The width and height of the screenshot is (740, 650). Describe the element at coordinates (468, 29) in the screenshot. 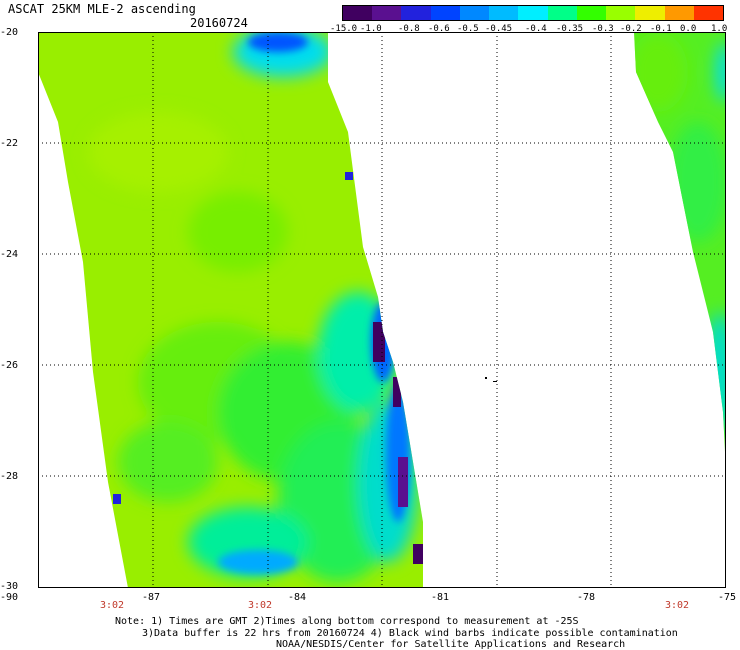

I see `colorbar-tick-label: -0.5` at that location.